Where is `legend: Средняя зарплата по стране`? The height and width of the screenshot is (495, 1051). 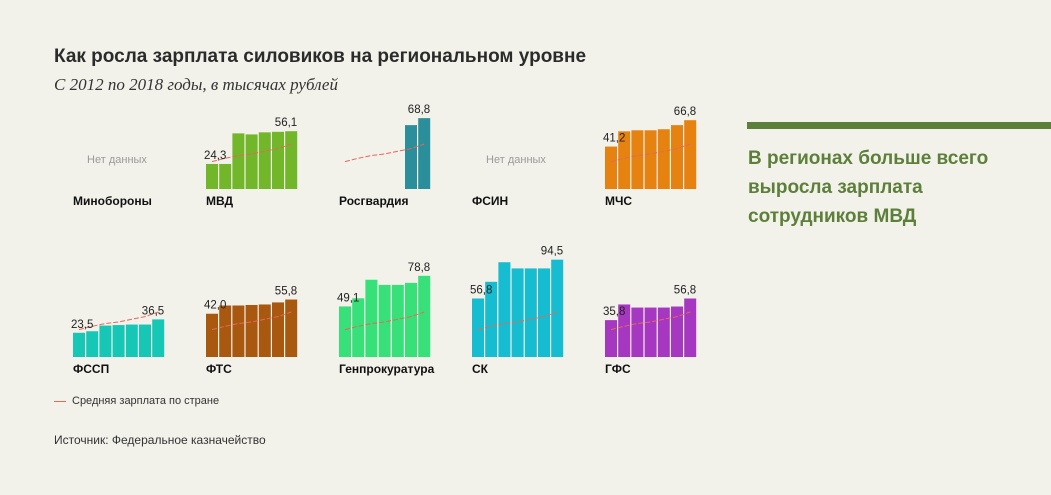 legend: Средняя зарплата по стране is located at coordinates (136, 401).